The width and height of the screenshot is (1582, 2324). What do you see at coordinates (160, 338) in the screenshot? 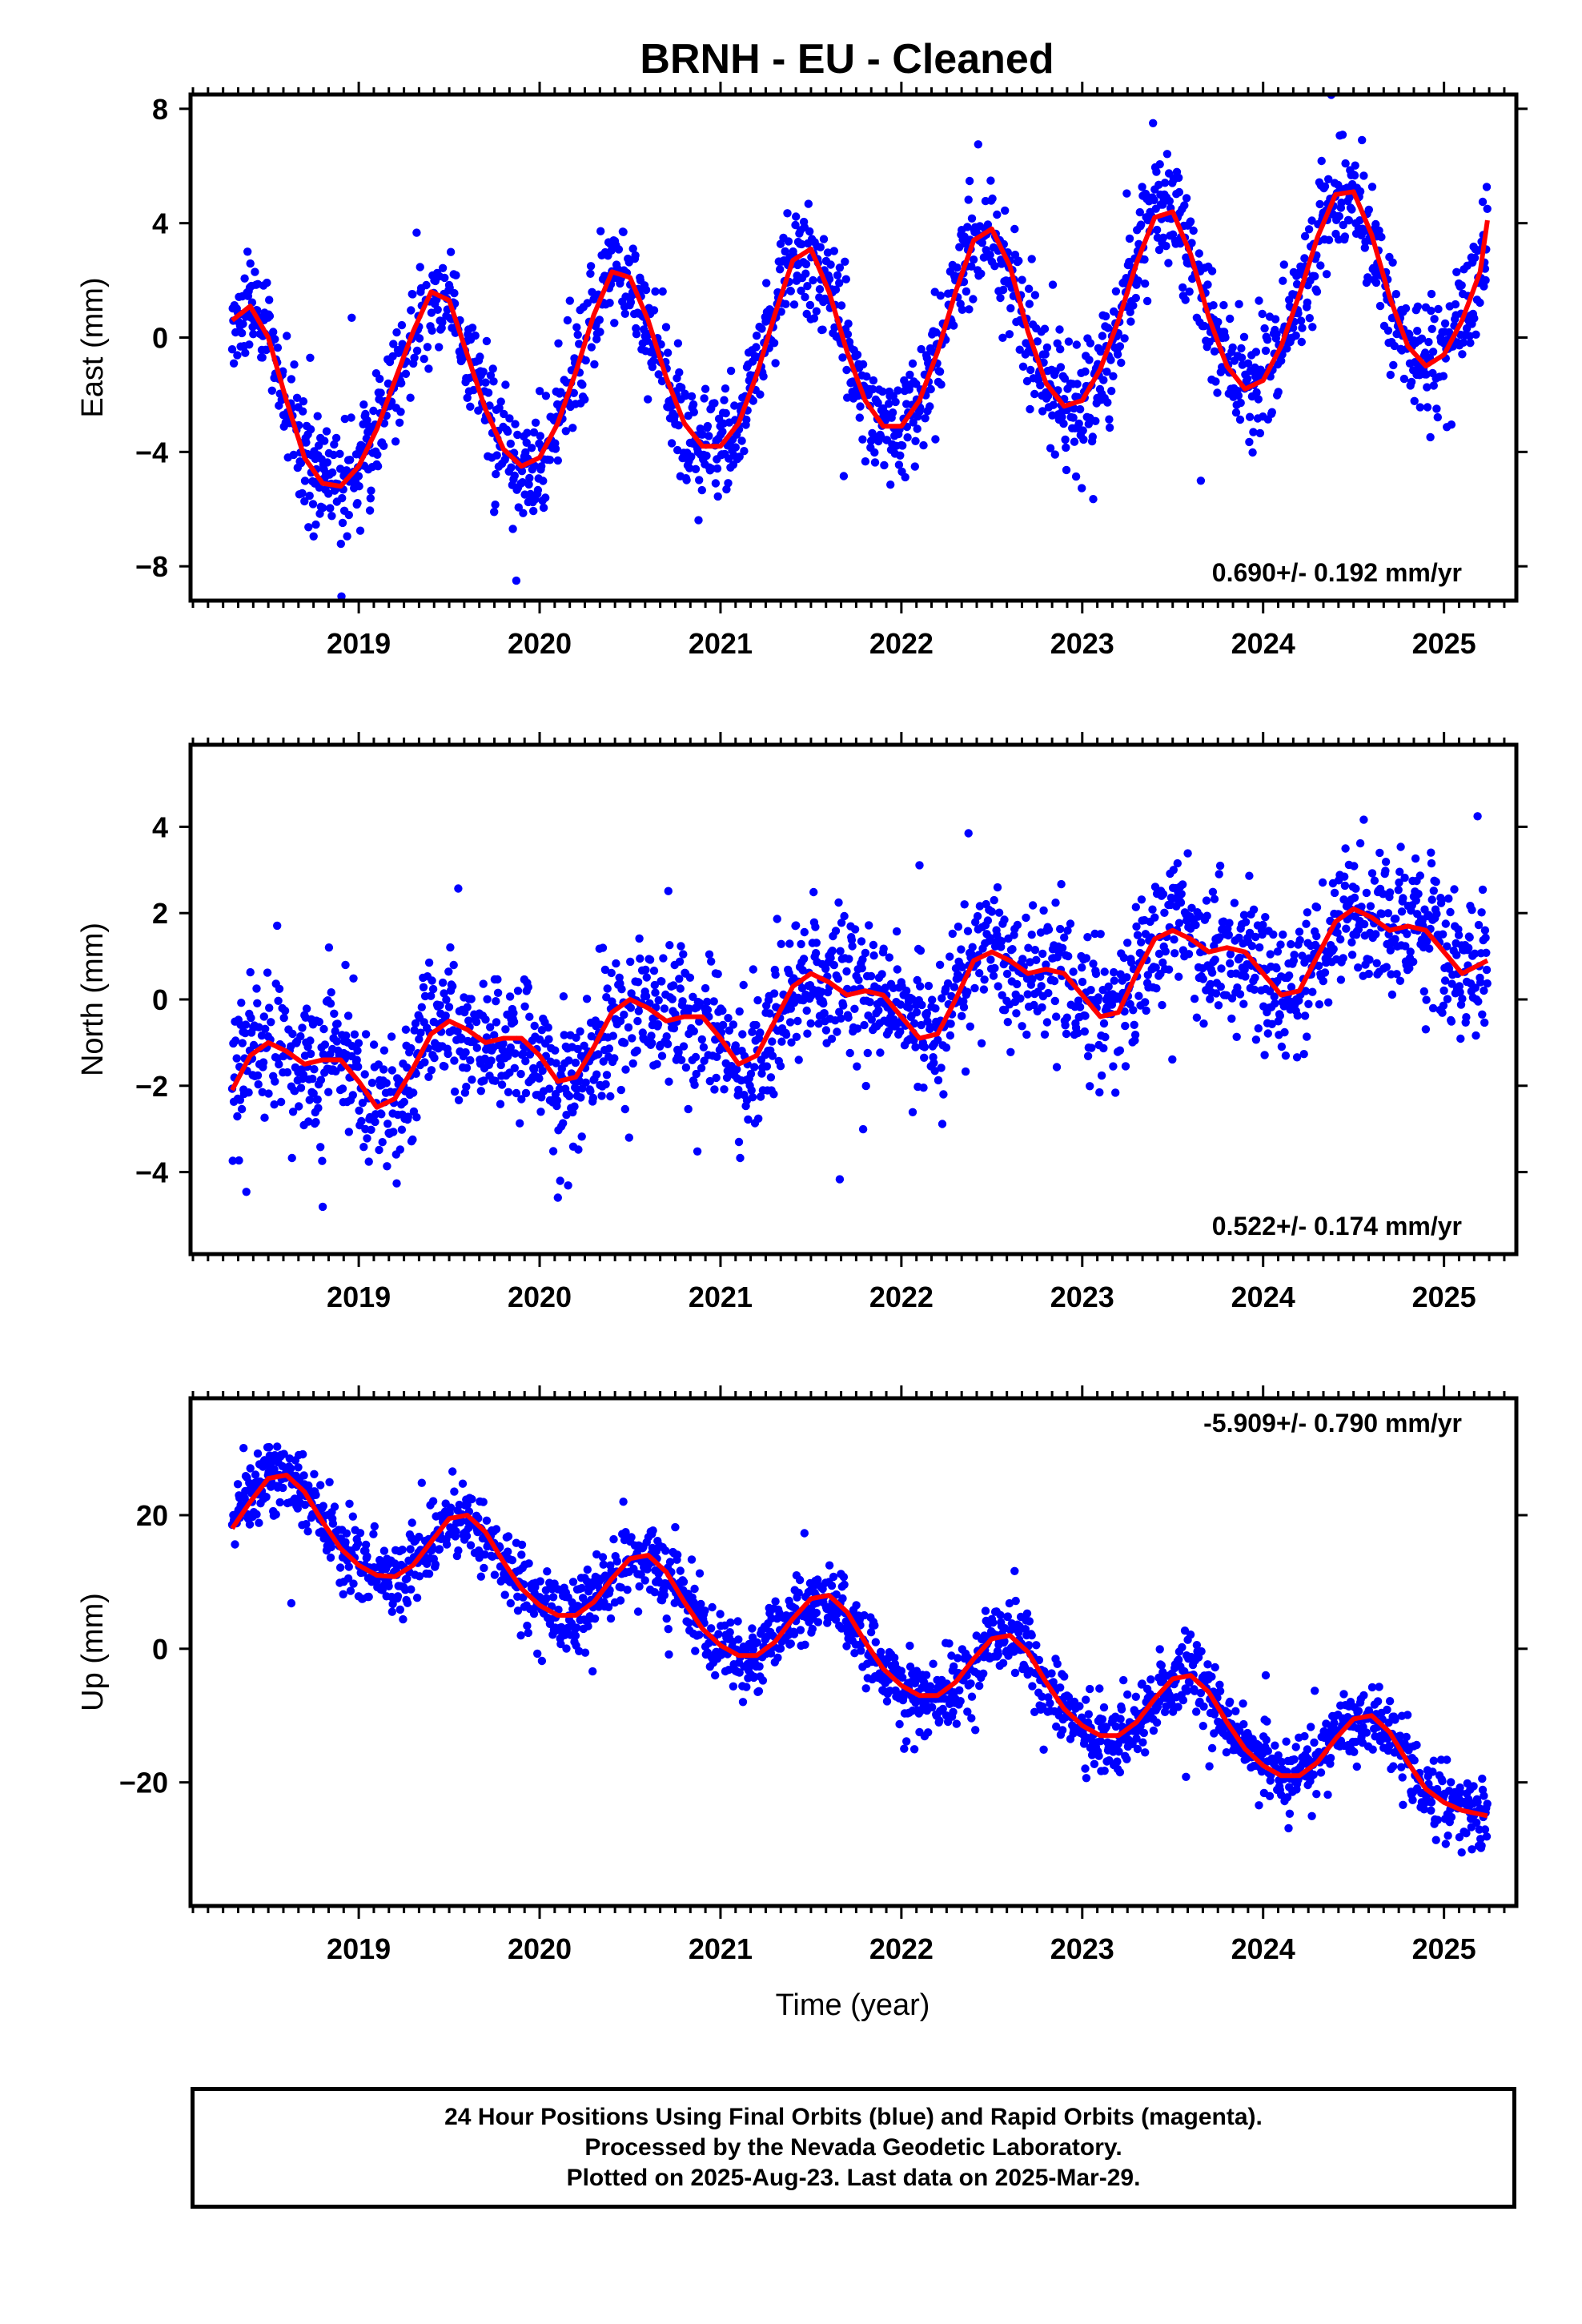
I see `y-tick-label: 0` at bounding box center [160, 338].